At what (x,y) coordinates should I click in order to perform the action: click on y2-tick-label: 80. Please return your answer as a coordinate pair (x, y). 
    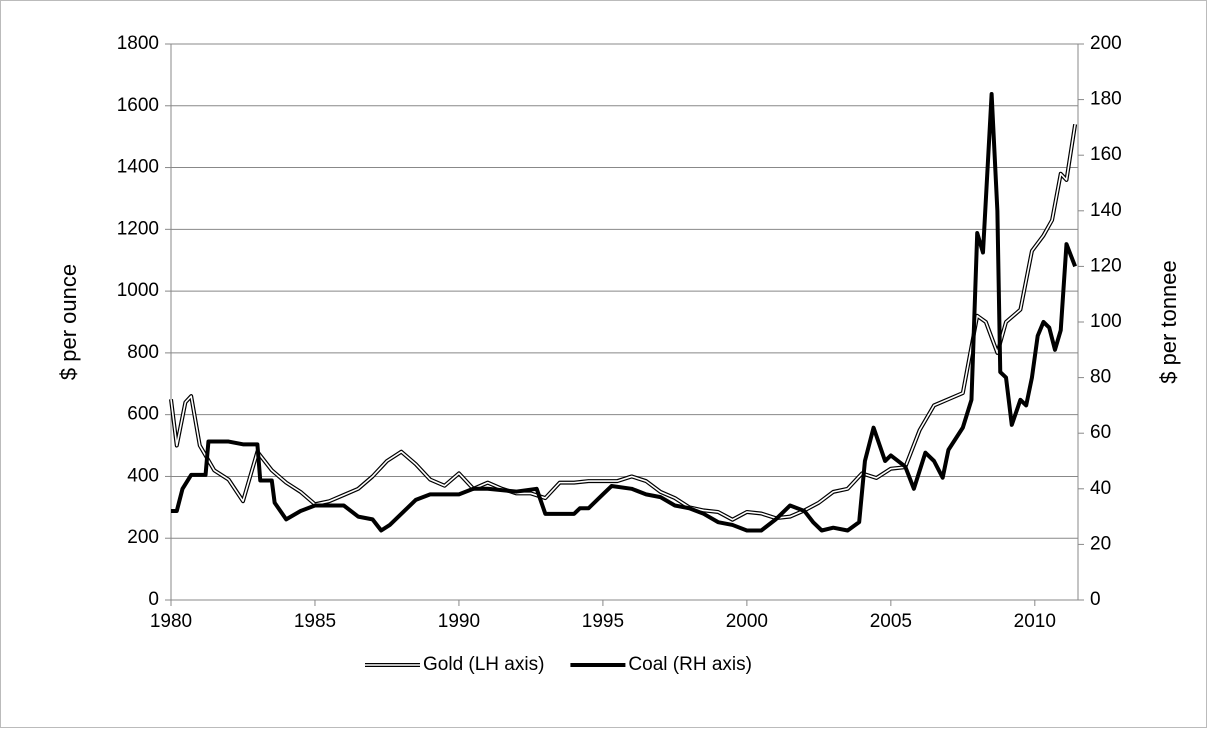
    Looking at the image, I should click on (1100, 377).